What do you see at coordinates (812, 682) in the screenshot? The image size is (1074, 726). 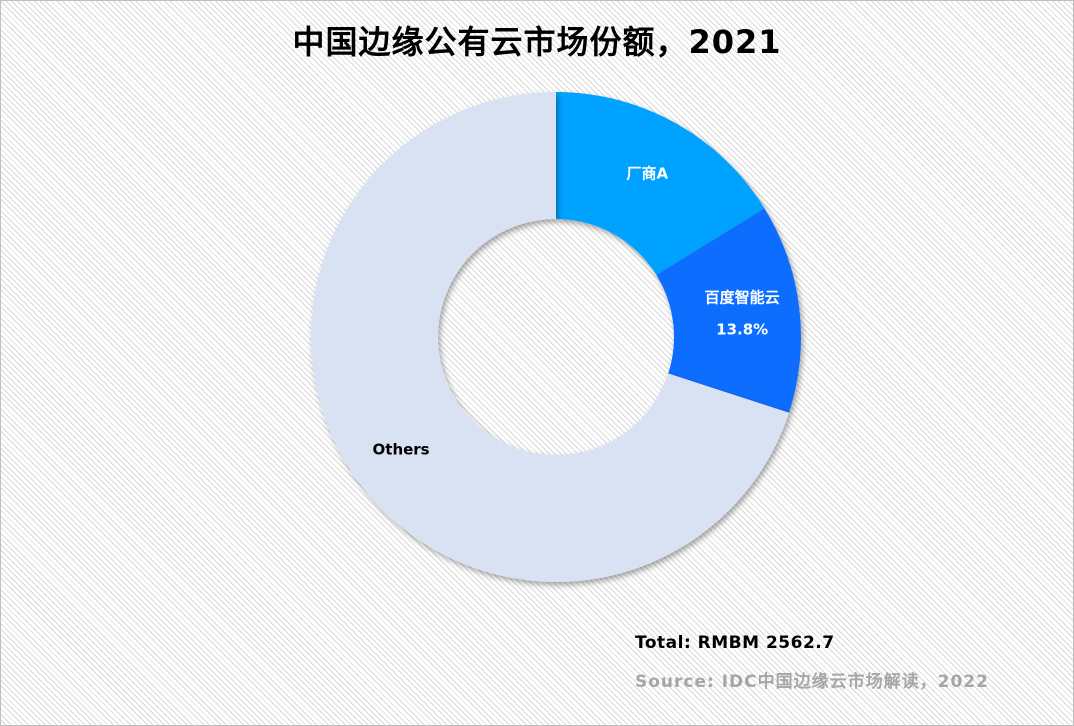 I see `source-note: Source: IDC中国边缘云市场解读，2022` at bounding box center [812, 682].